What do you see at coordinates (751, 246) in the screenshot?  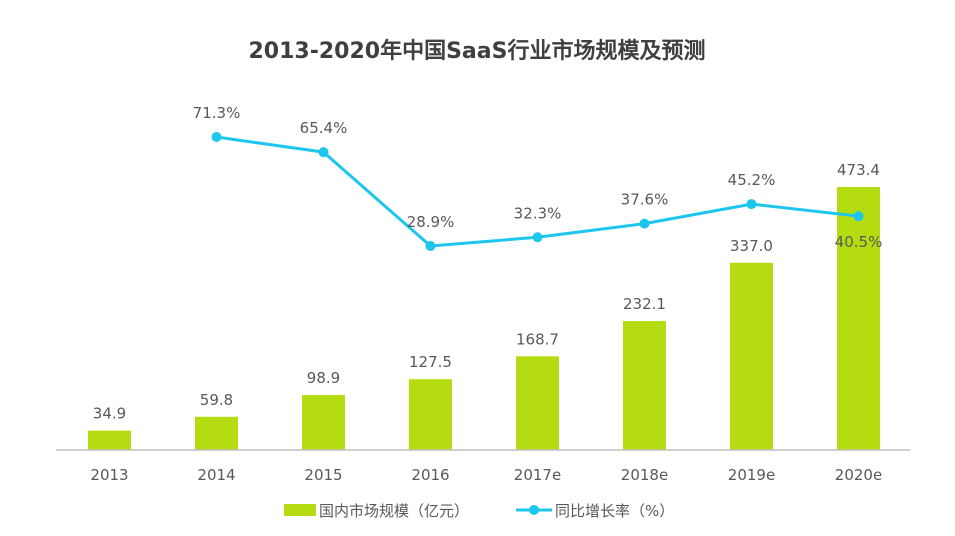 I see `bar-value-label: 337.0` at bounding box center [751, 246].